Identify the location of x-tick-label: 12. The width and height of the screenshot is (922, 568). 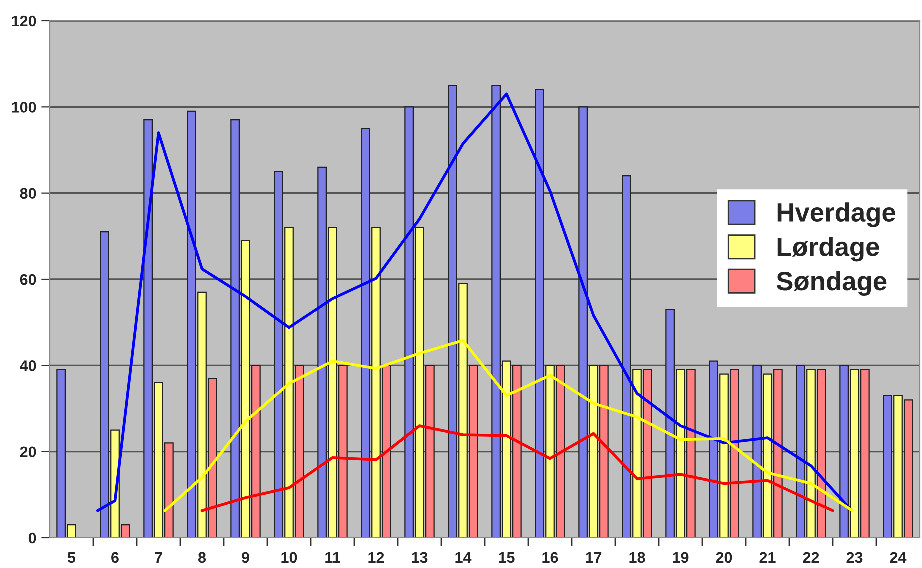
(376, 557).